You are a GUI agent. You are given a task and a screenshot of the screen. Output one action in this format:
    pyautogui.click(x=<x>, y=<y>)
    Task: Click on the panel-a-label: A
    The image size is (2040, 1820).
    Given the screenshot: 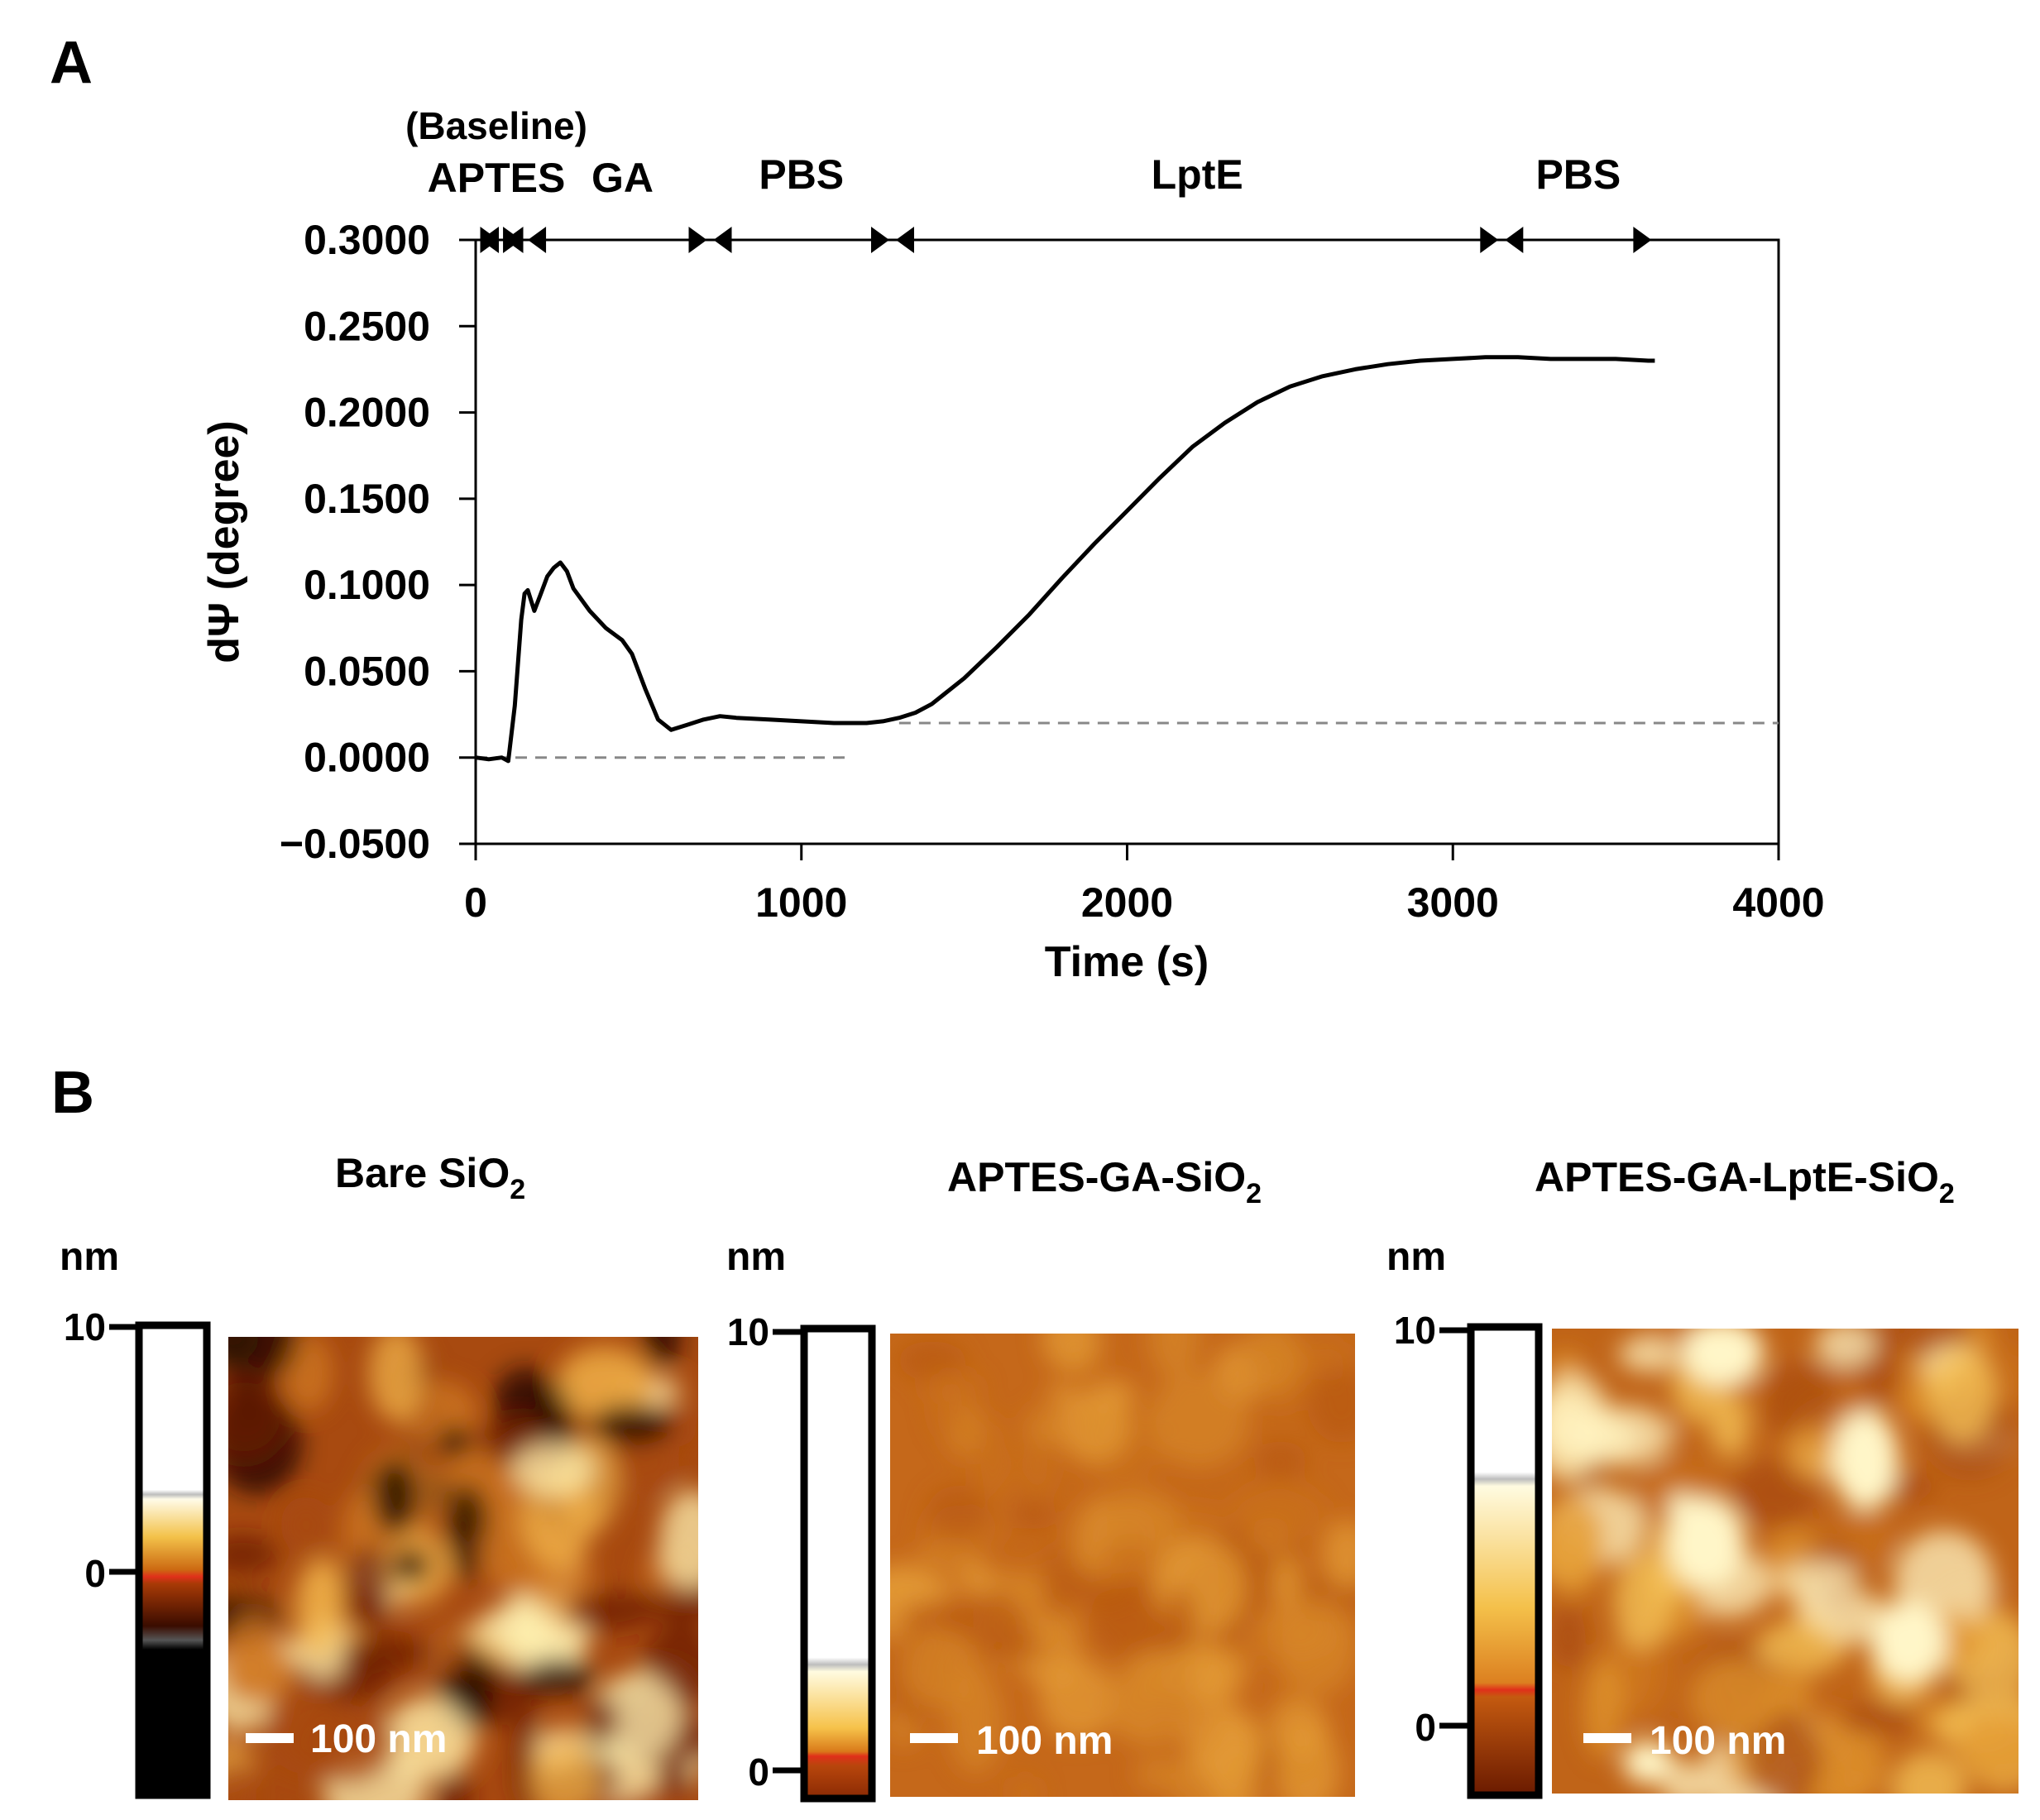 What is the action you would take?
    pyautogui.click(x=71, y=63)
    